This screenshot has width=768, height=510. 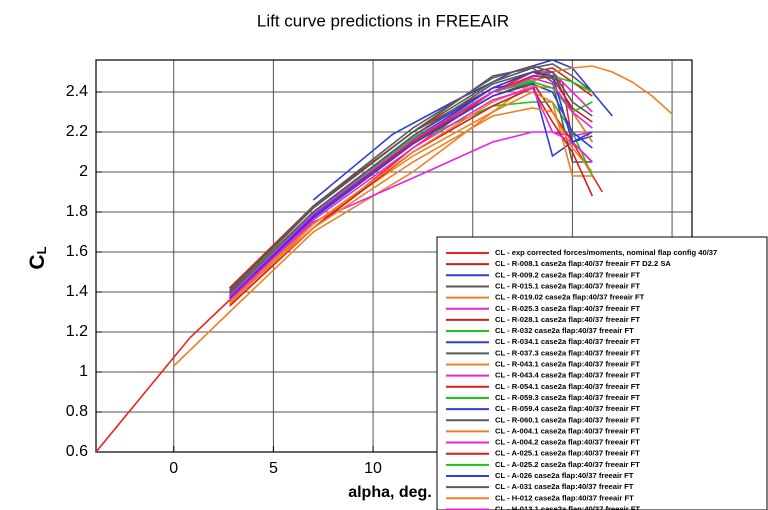 I want to click on y-tick-label: 1.6, so click(x=77, y=251).